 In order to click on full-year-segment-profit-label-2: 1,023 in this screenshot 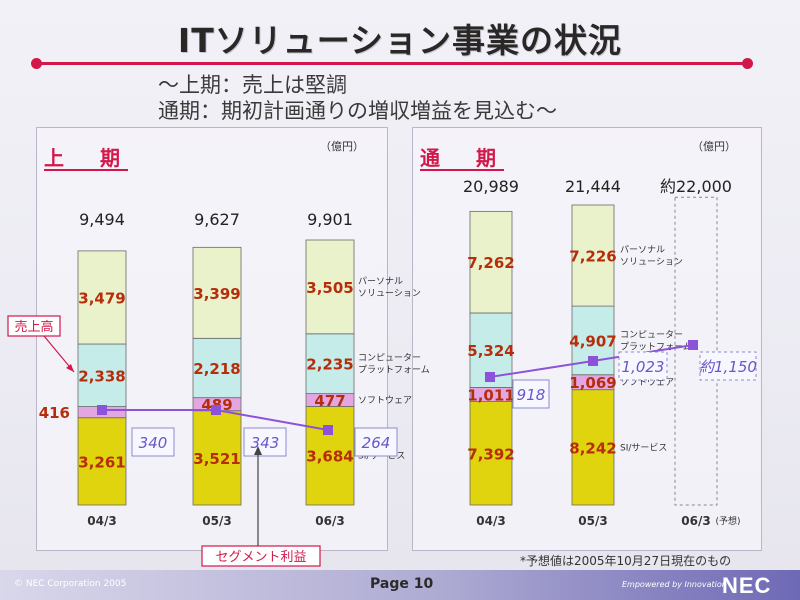, I will do `click(643, 367)`.